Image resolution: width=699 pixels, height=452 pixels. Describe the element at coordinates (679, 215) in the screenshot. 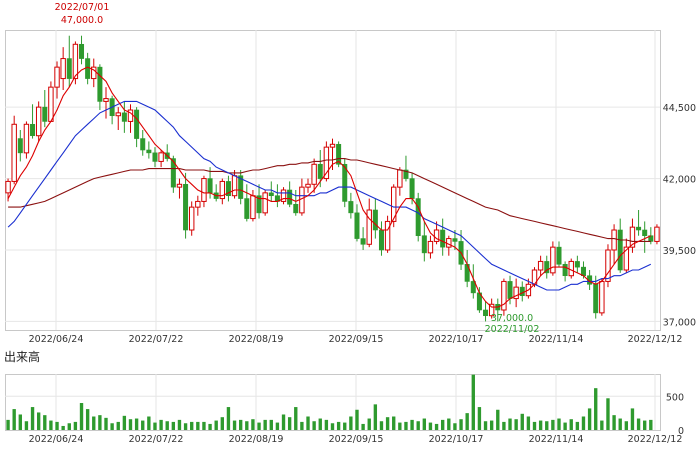

I see `price-y-axis: 44,500 42,000 39,500 37,000` at that location.